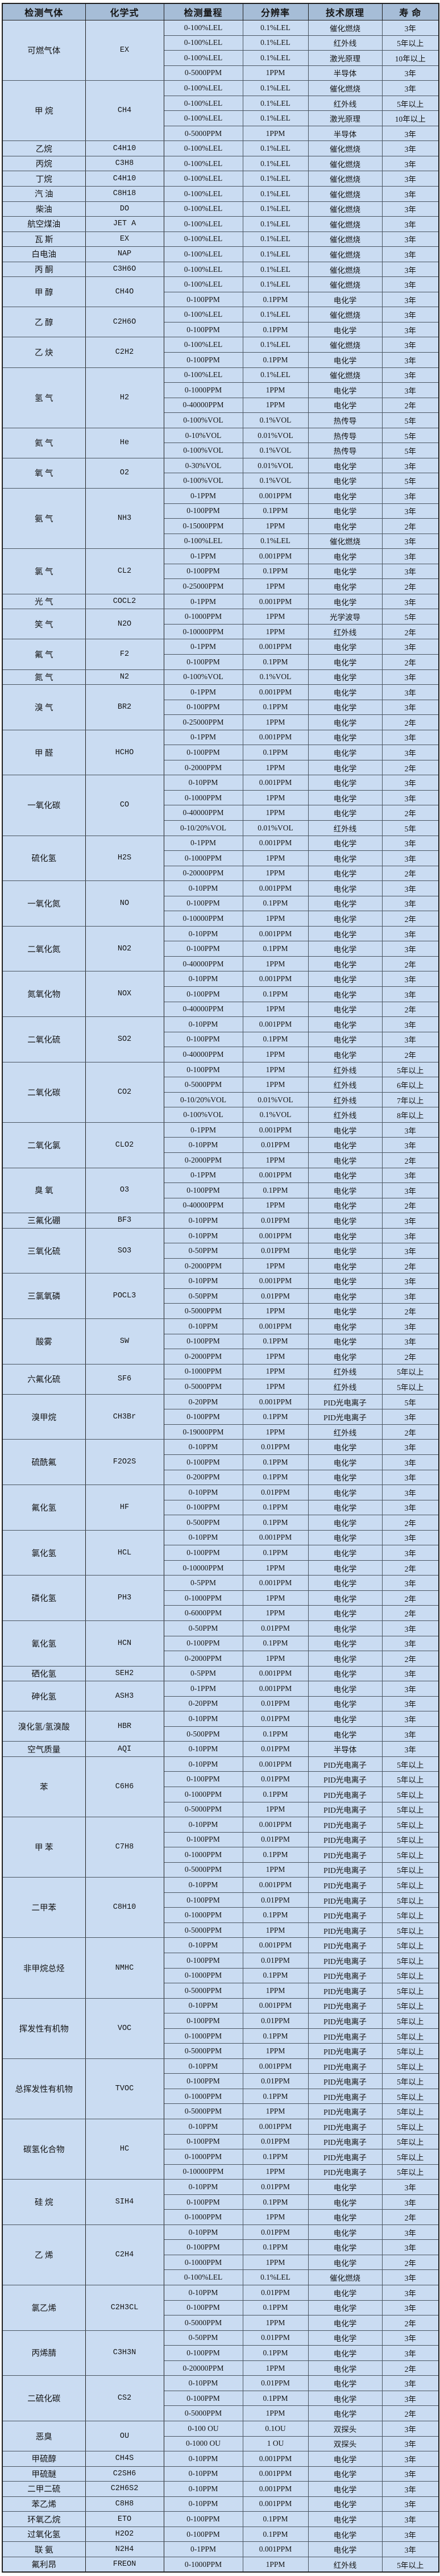 The image size is (440, 2576). What do you see at coordinates (203, 632) in the screenshot?
I see `range-cell: 0-10000PPM` at bounding box center [203, 632].